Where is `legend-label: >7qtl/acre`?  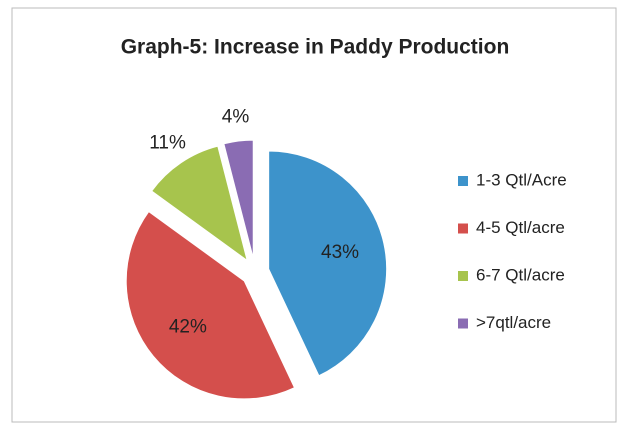
legend-label: >7qtl/acre is located at coordinates (513, 322).